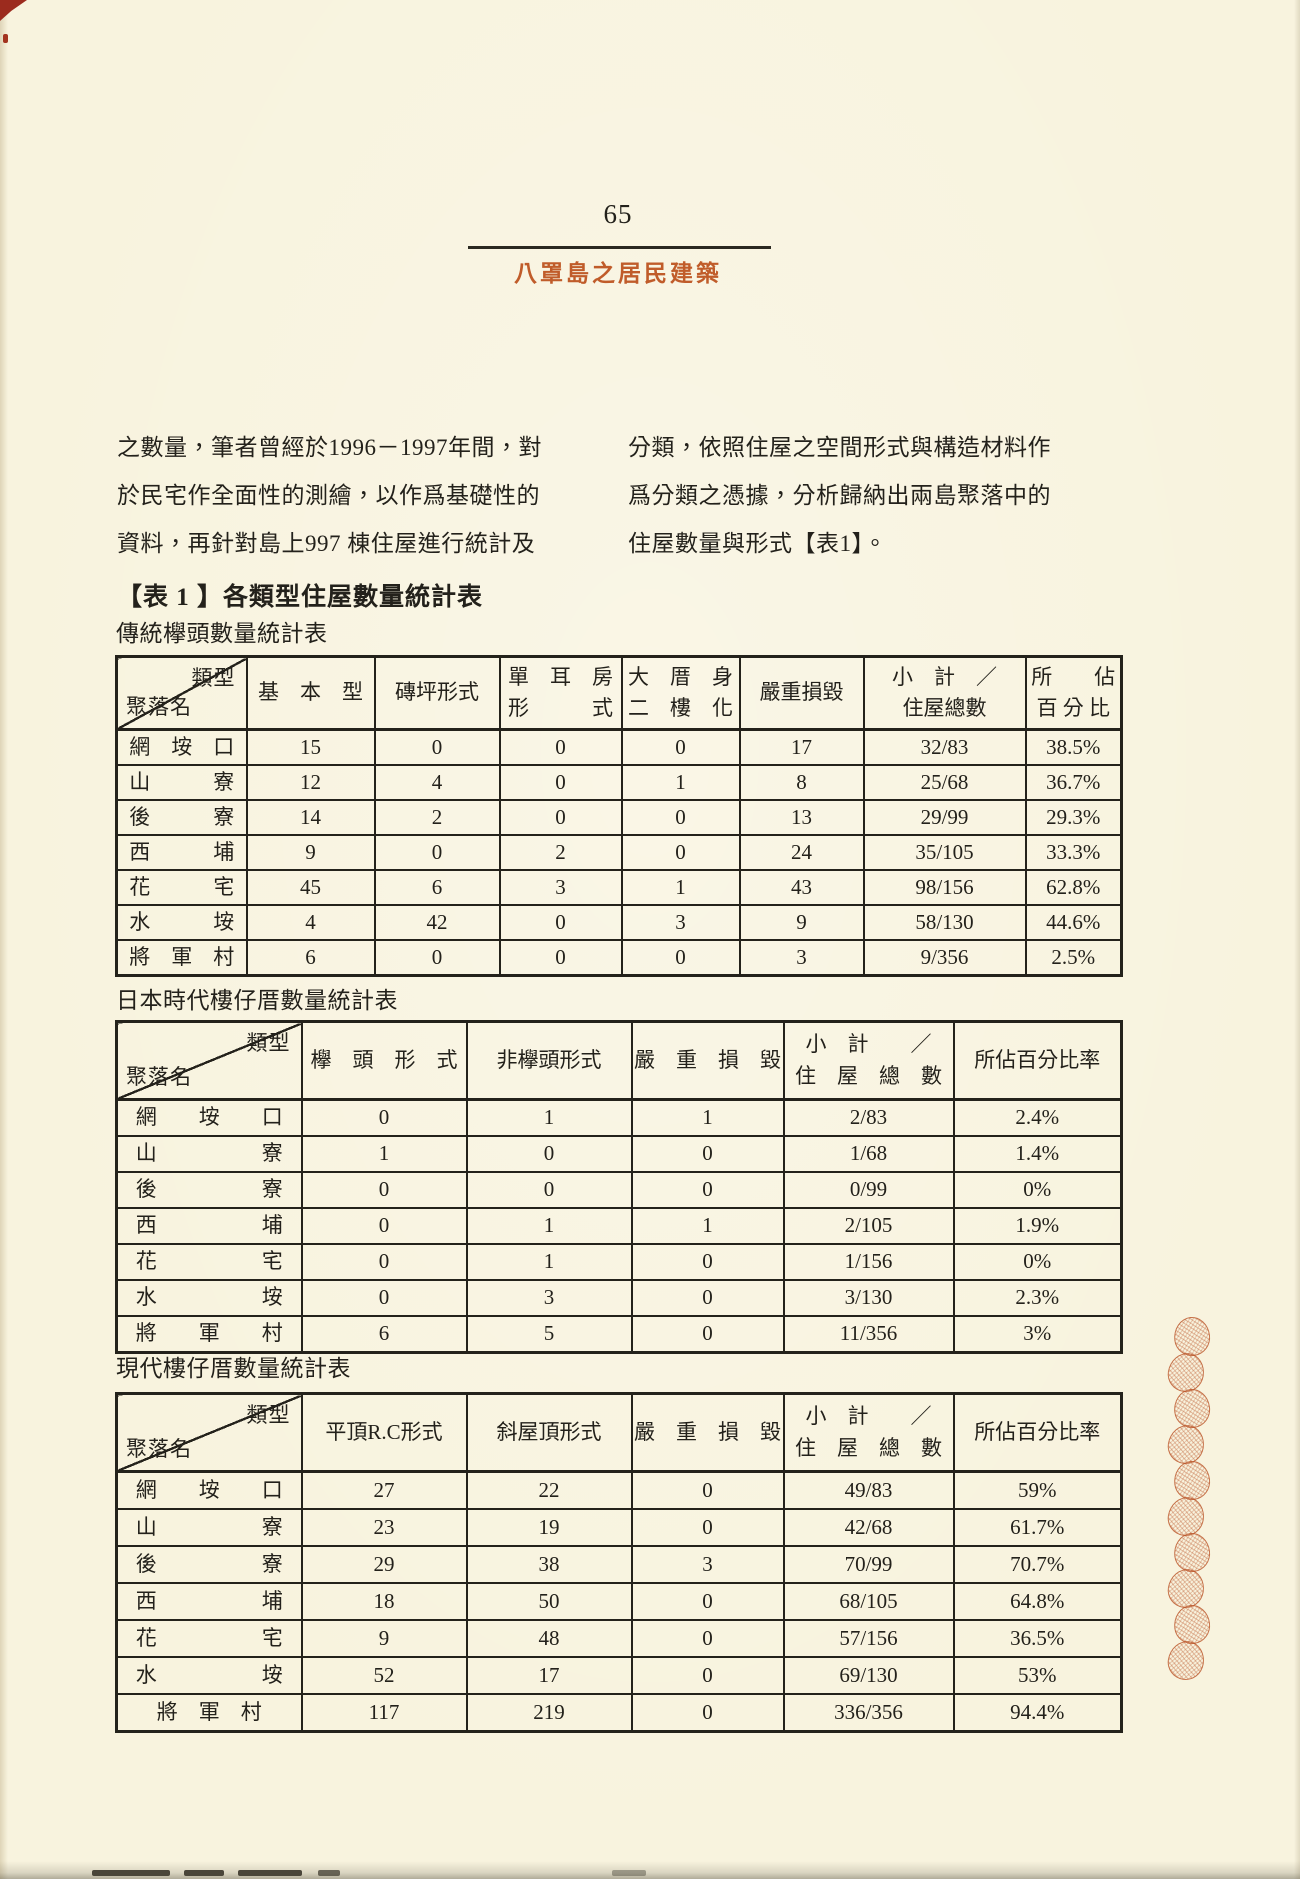  Describe the element at coordinates (1037, 1117) in the screenshot. I see `table-cell: 2.4%` at that location.